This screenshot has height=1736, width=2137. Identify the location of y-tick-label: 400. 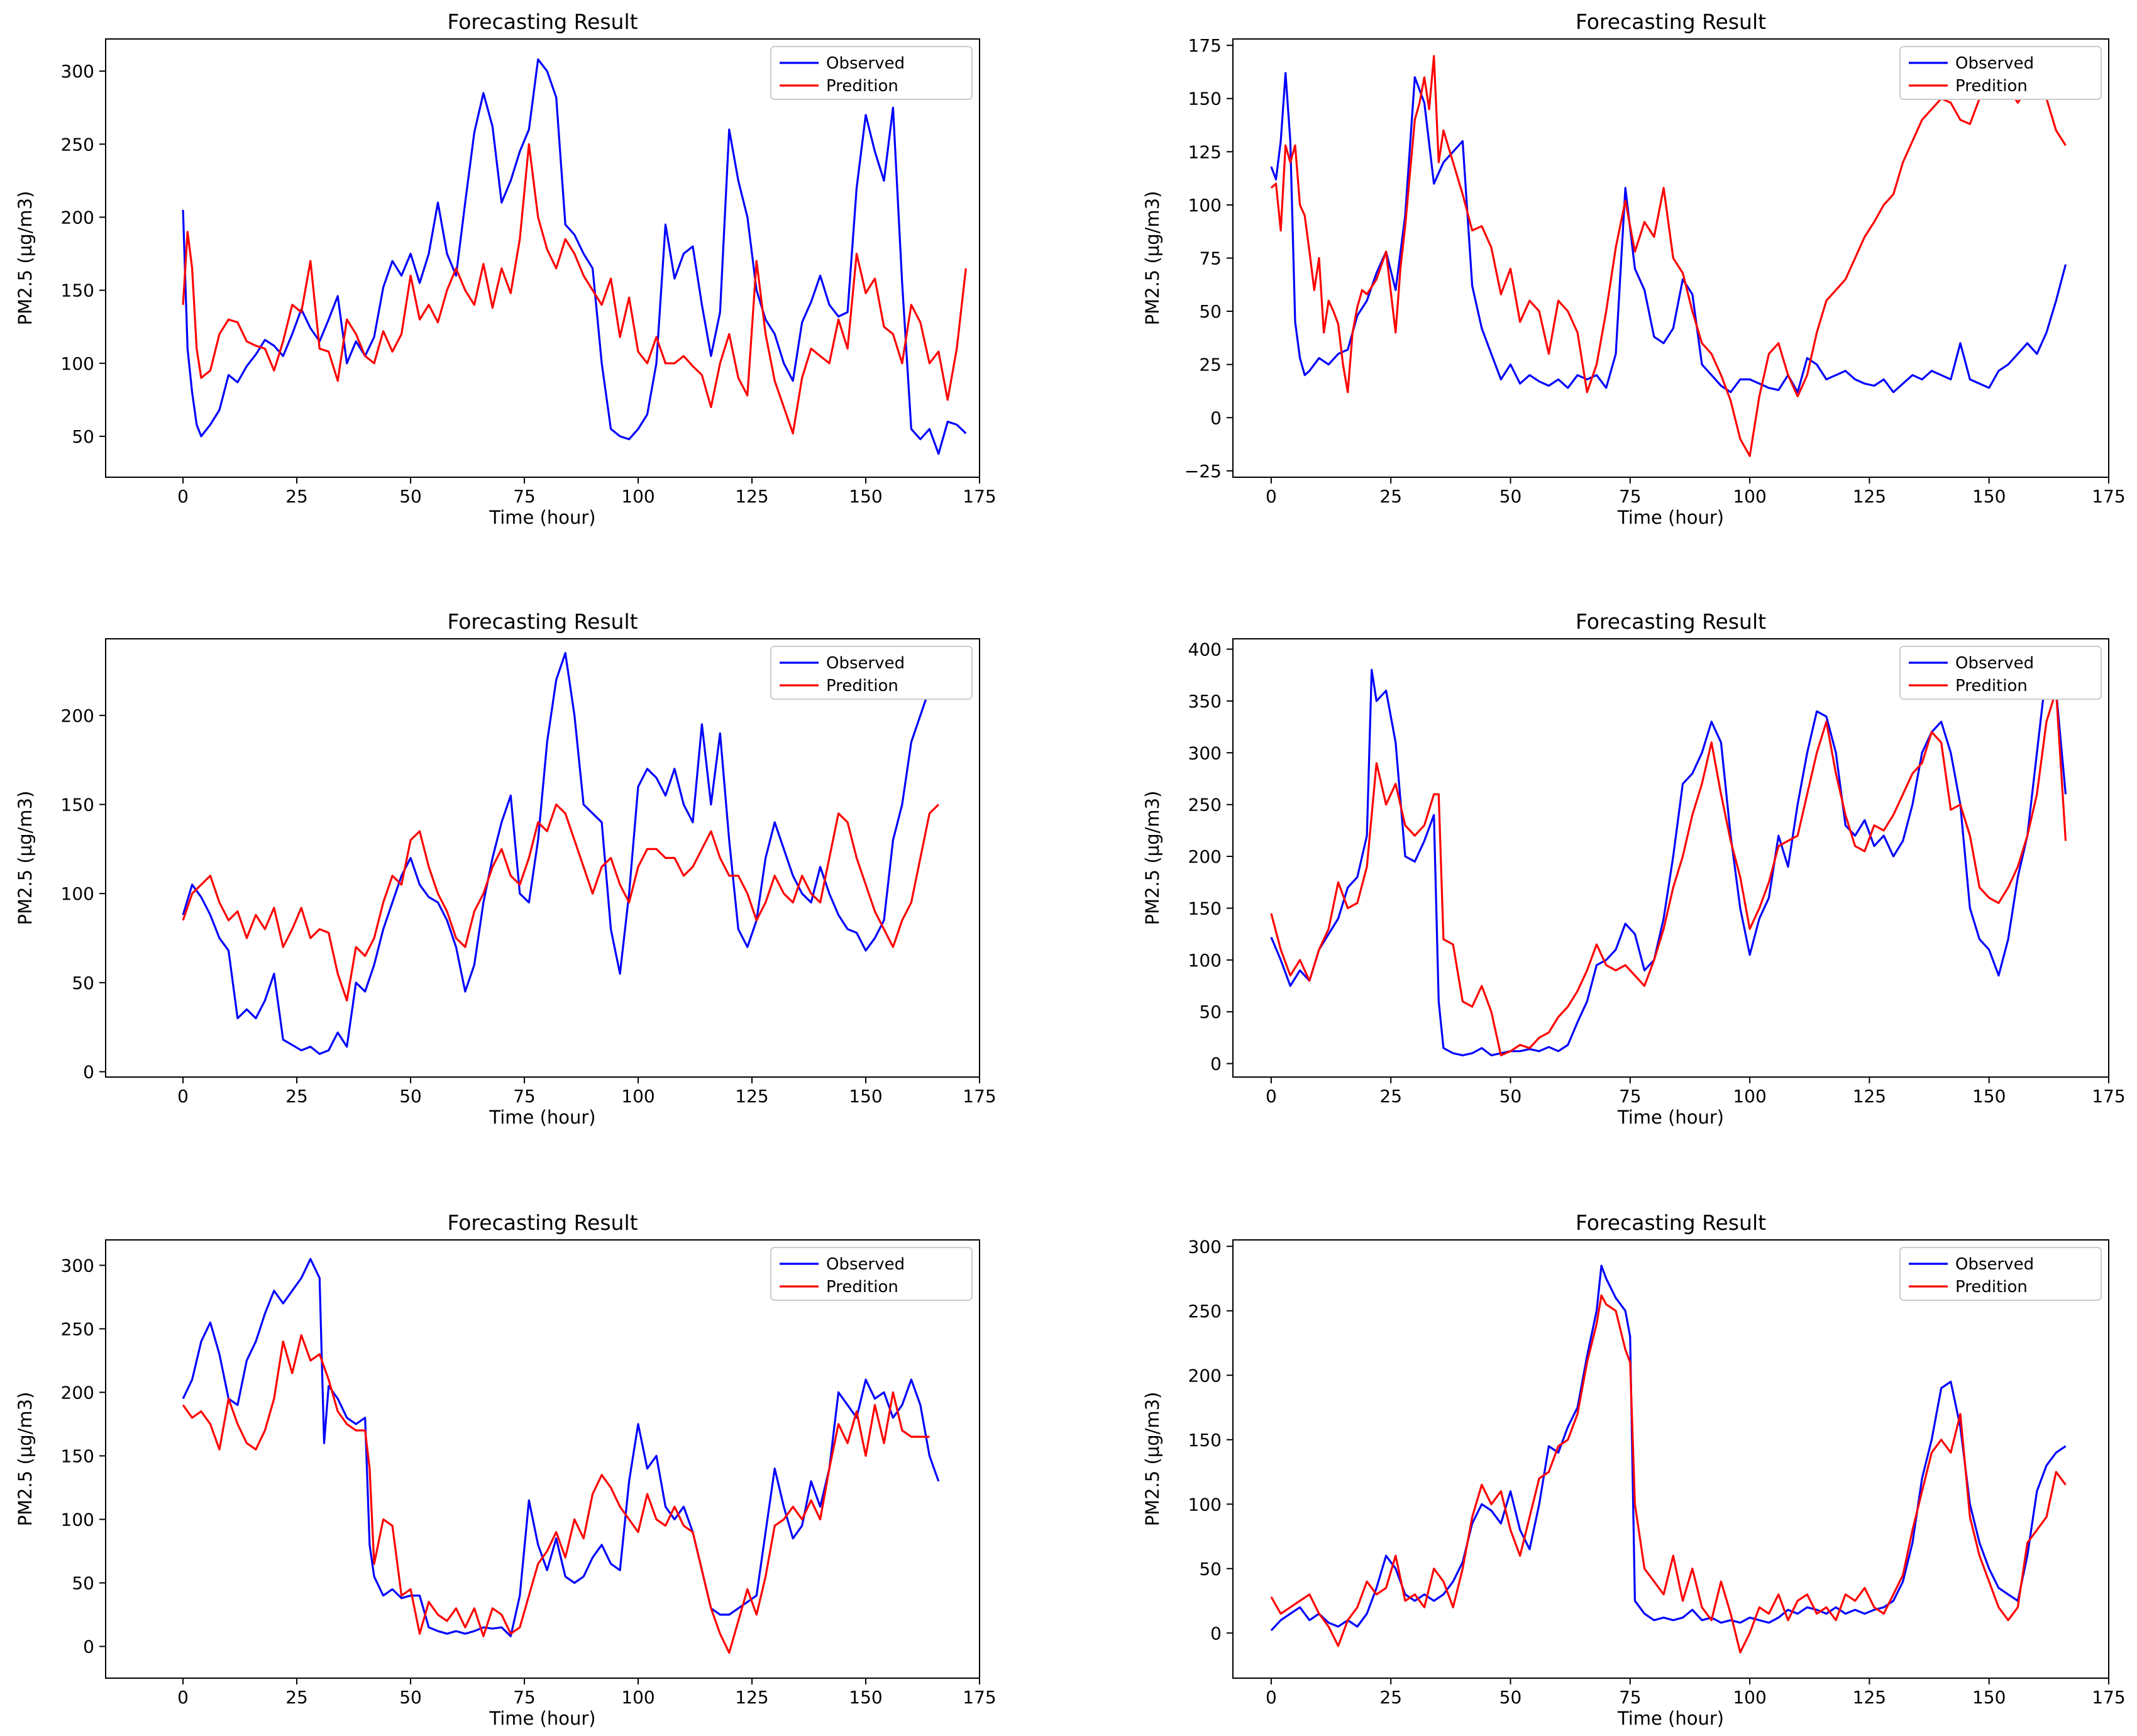
(1205, 650).